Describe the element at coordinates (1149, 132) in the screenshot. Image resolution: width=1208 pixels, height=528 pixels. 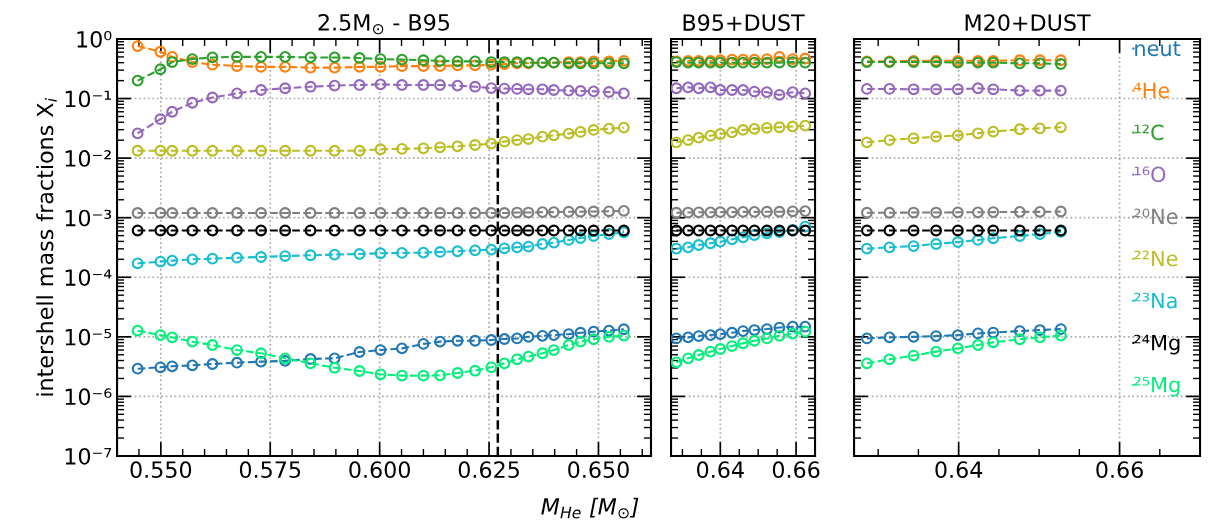
I see `legend-label: ¹²C` at that location.